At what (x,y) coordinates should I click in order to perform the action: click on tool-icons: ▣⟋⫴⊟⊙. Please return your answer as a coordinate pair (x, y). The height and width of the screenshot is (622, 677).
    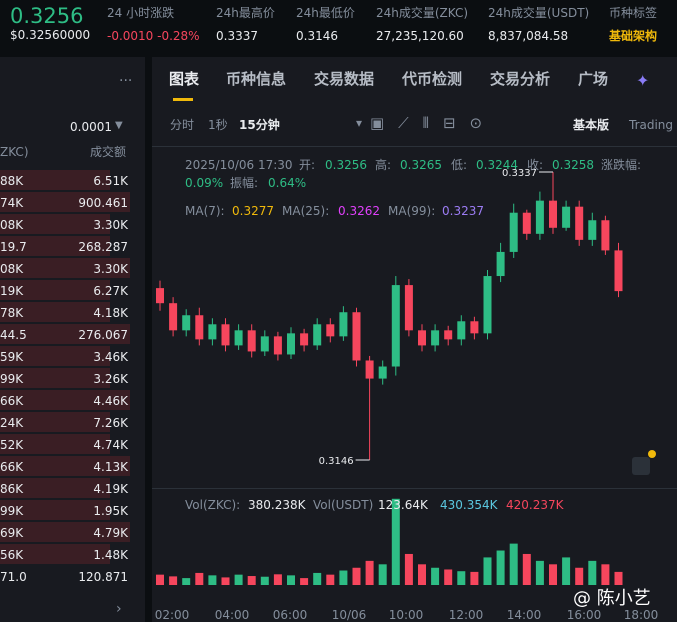
    Looking at the image, I should click on (433, 123).